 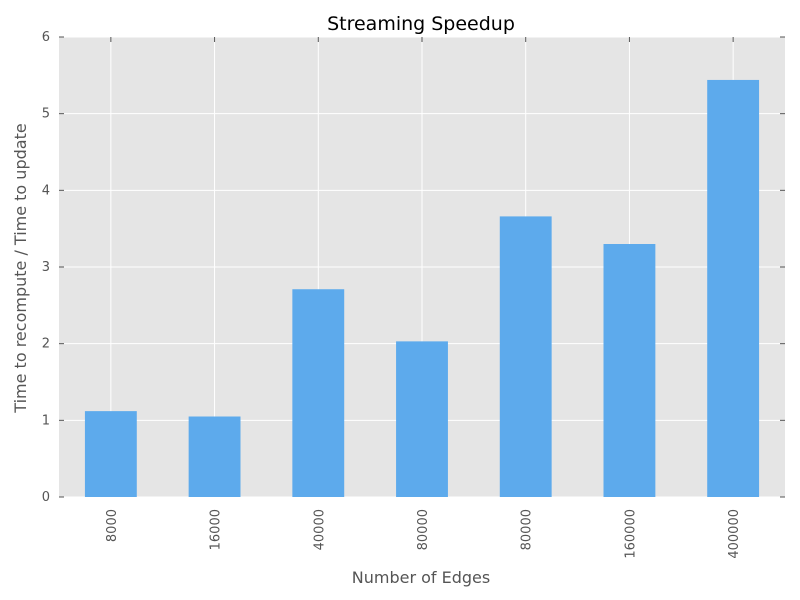 I want to click on x-tick-labels: 8000 16000 40000 80000 80000 160000 400000, so click(x=423, y=534).